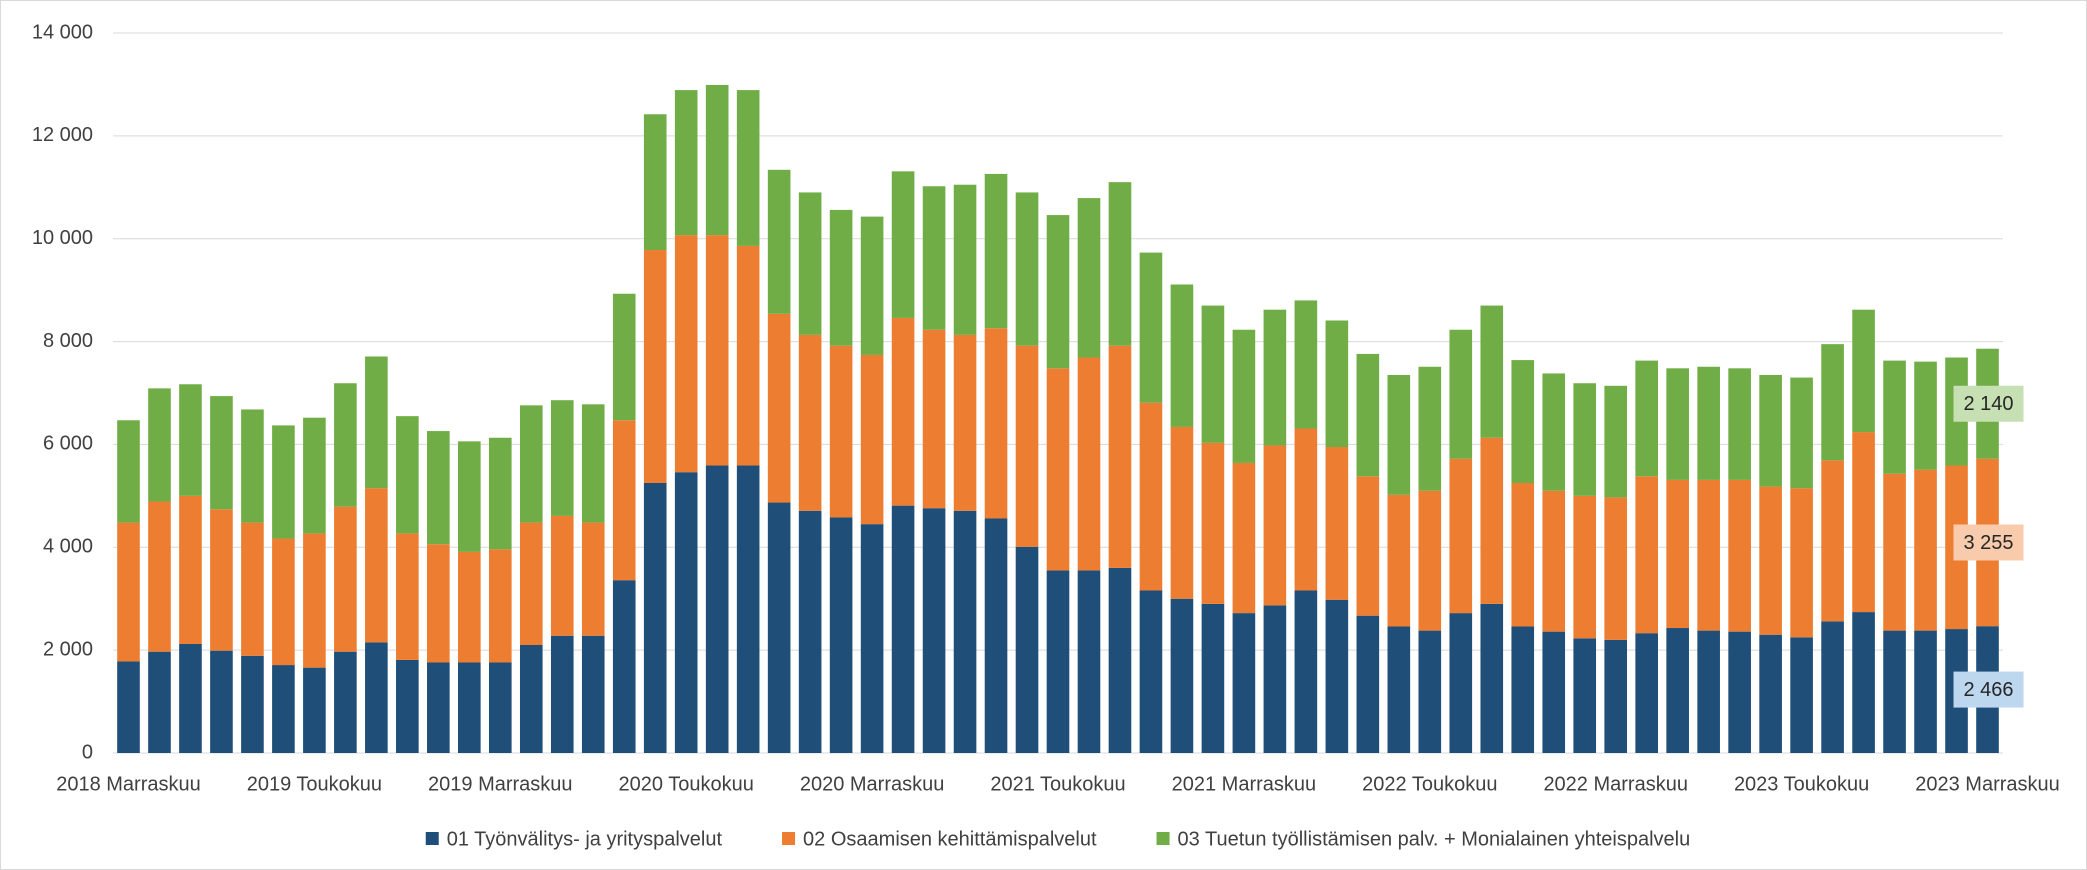  What do you see at coordinates (1429, 784) in the screenshot?
I see `x-tick-label: 2022 Toukokuu` at bounding box center [1429, 784].